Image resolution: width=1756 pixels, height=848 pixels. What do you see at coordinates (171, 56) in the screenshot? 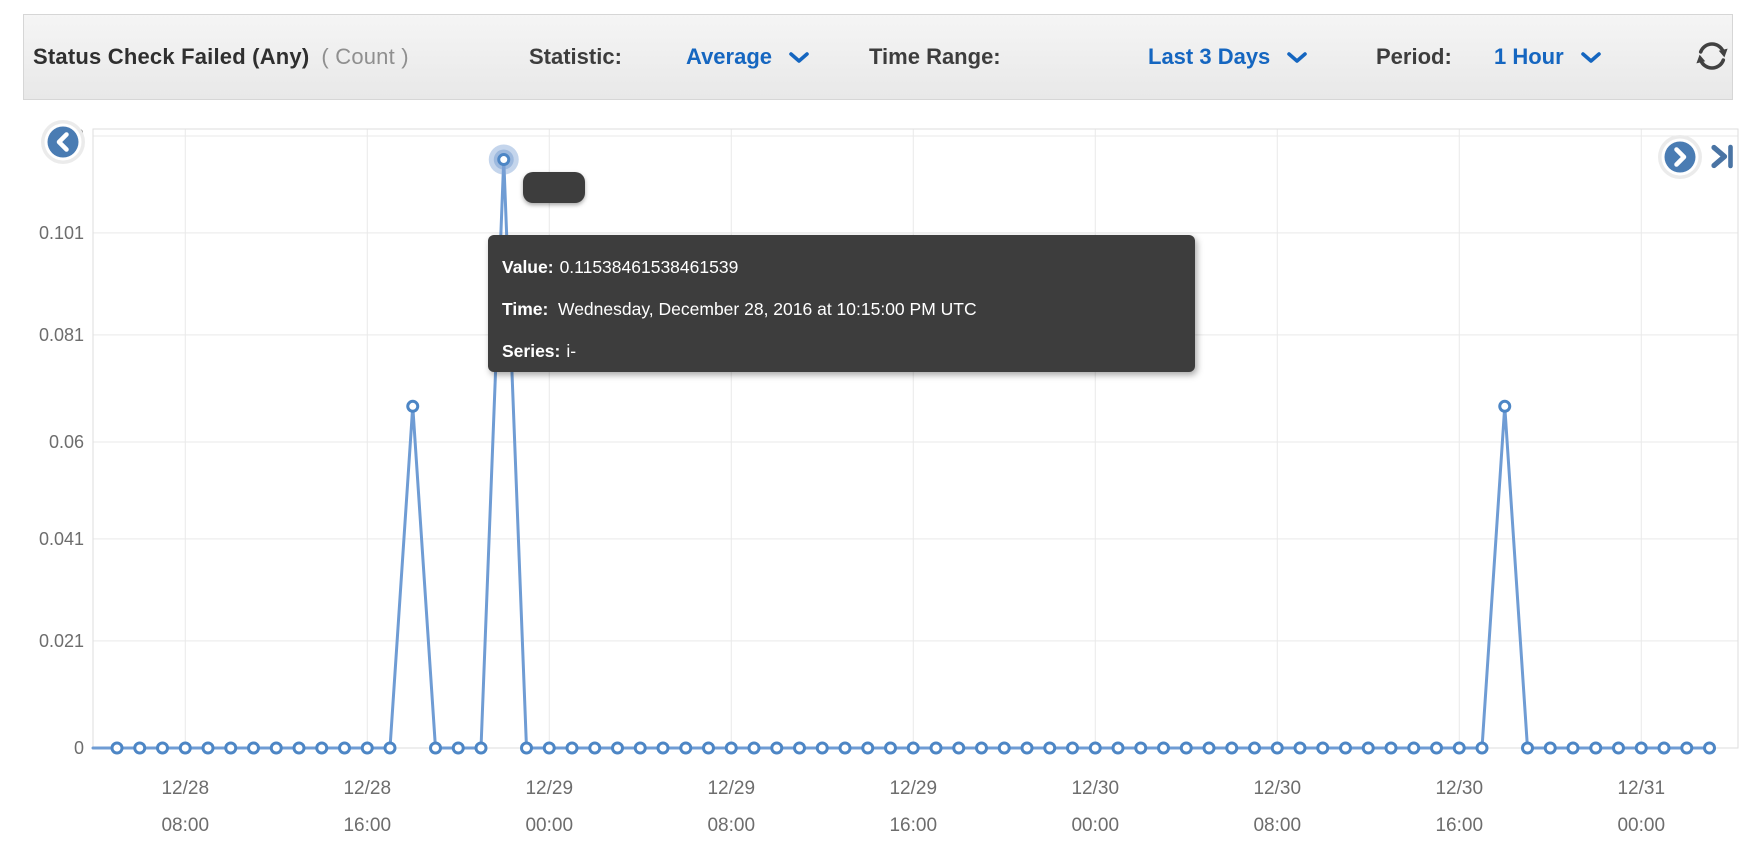
I see `metric-title: Status Check Failed (Any)` at bounding box center [171, 56].